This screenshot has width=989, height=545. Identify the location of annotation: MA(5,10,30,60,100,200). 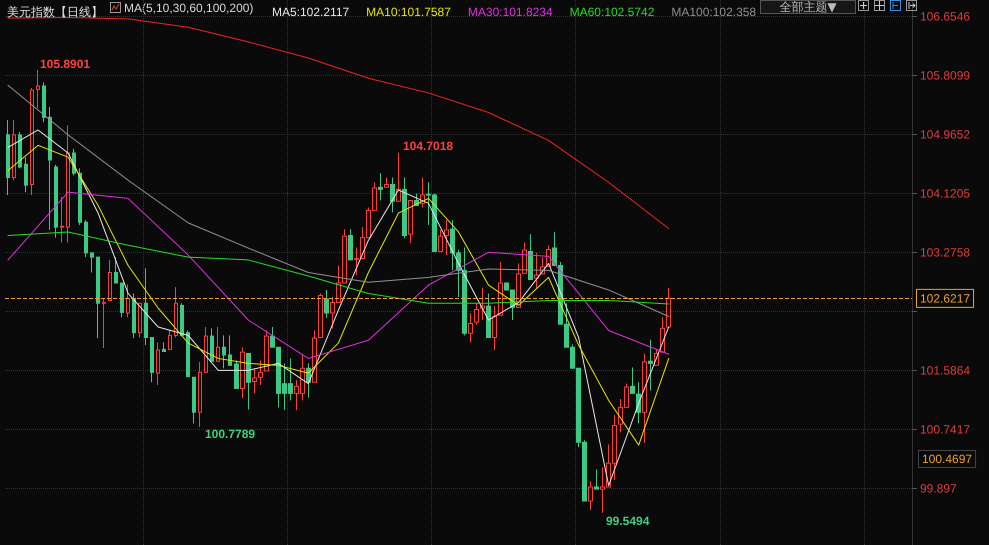
(189, 8).